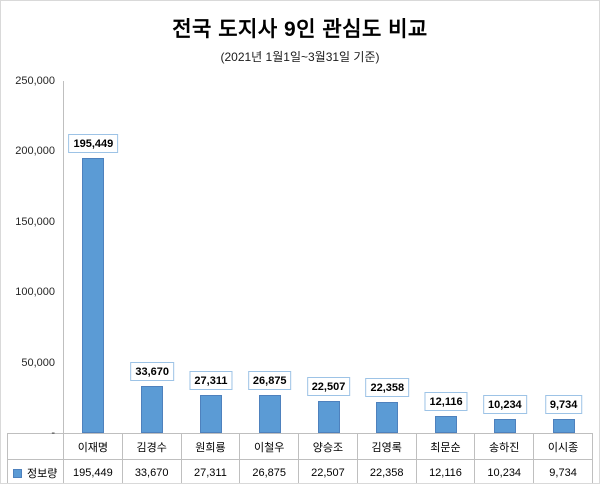  I want to click on bar-value-label: 9,734, so click(563, 405).